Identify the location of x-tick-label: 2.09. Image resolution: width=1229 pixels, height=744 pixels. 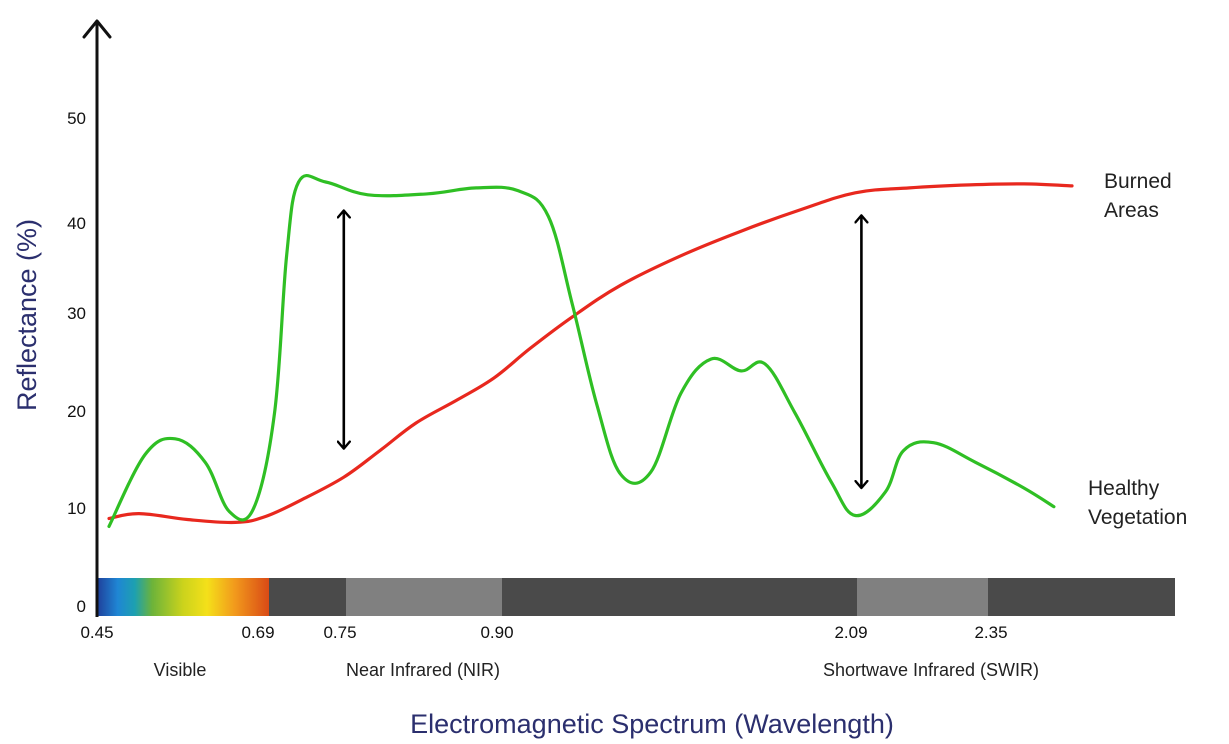
(850, 632).